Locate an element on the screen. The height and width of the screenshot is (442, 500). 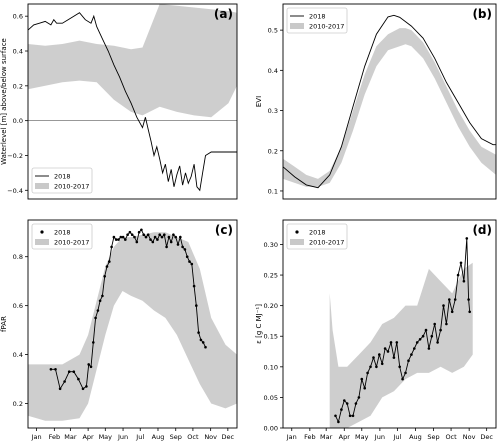
y-tick-label: 0.10 is located at coordinates (271, 367).